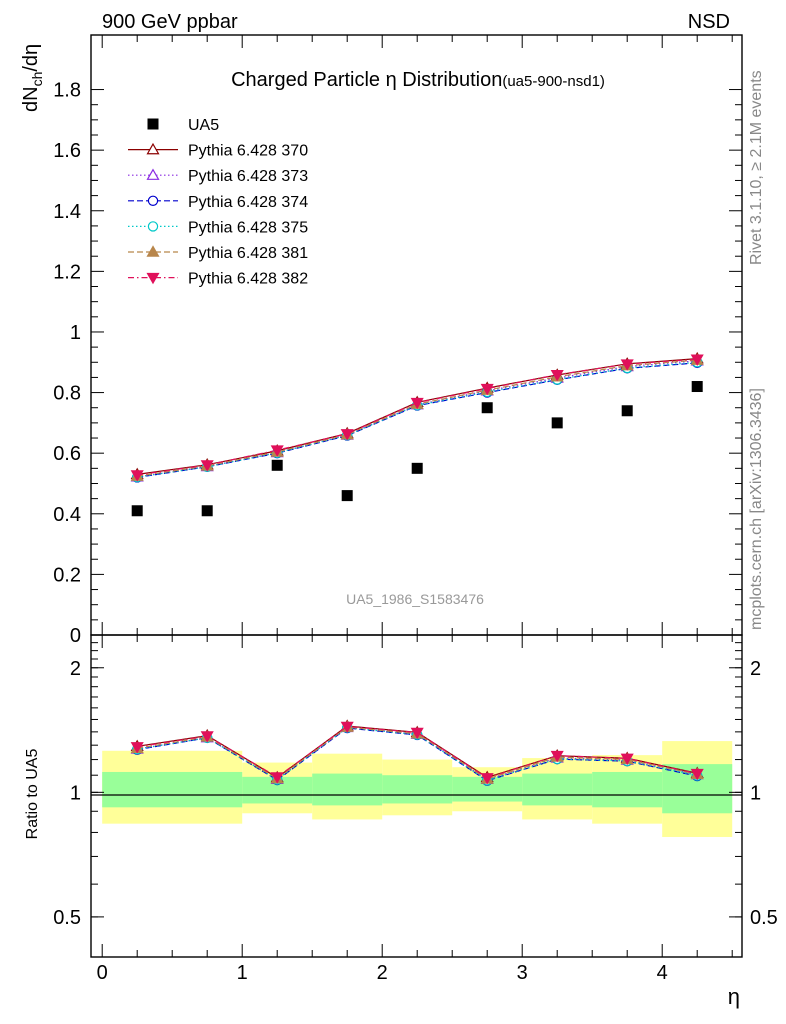  I want to click on legend-item: Pythia 6.428 370, so click(218, 151).